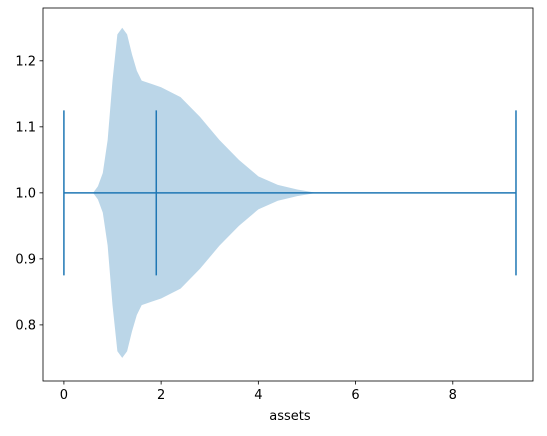 This screenshot has width=547, height=436. Describe the element at coordinates (161, 395) in the screenshot. I see `x-tick-label: 2` at that location.